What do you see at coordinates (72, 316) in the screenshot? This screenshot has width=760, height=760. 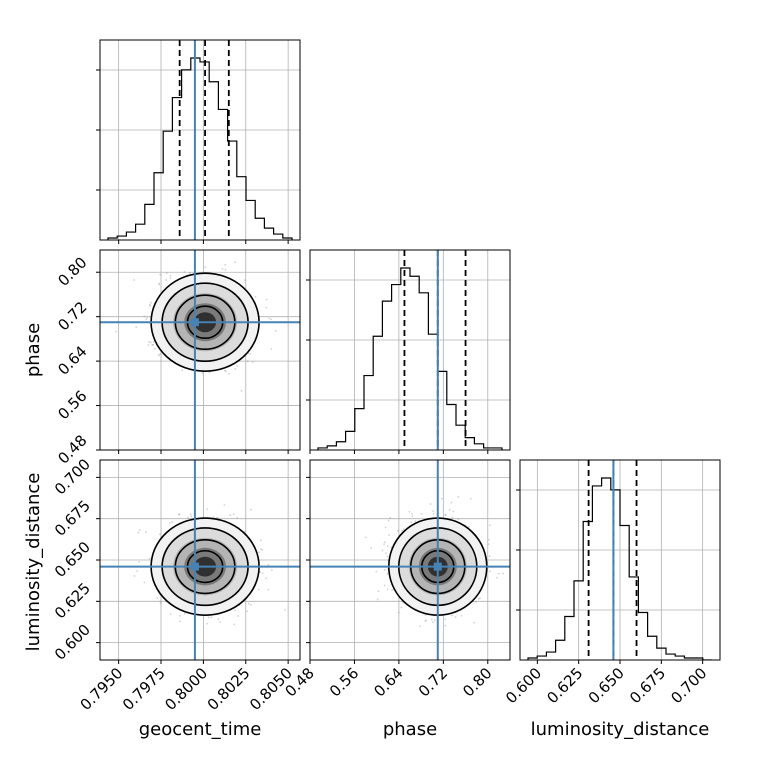 I see `y-tick-label: 0.72` at bounding box center [72, 316].